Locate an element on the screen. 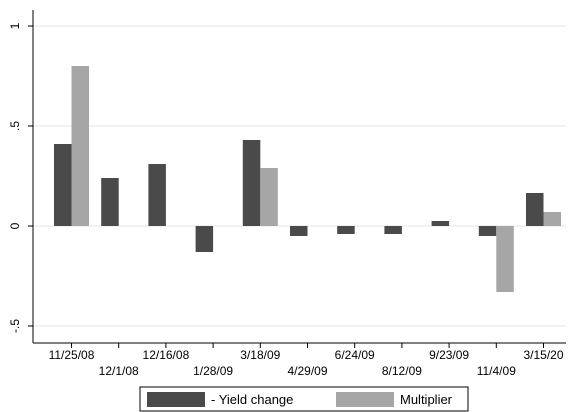  x-tick-label: 12/1/08 is located at coordinates (119, 371).